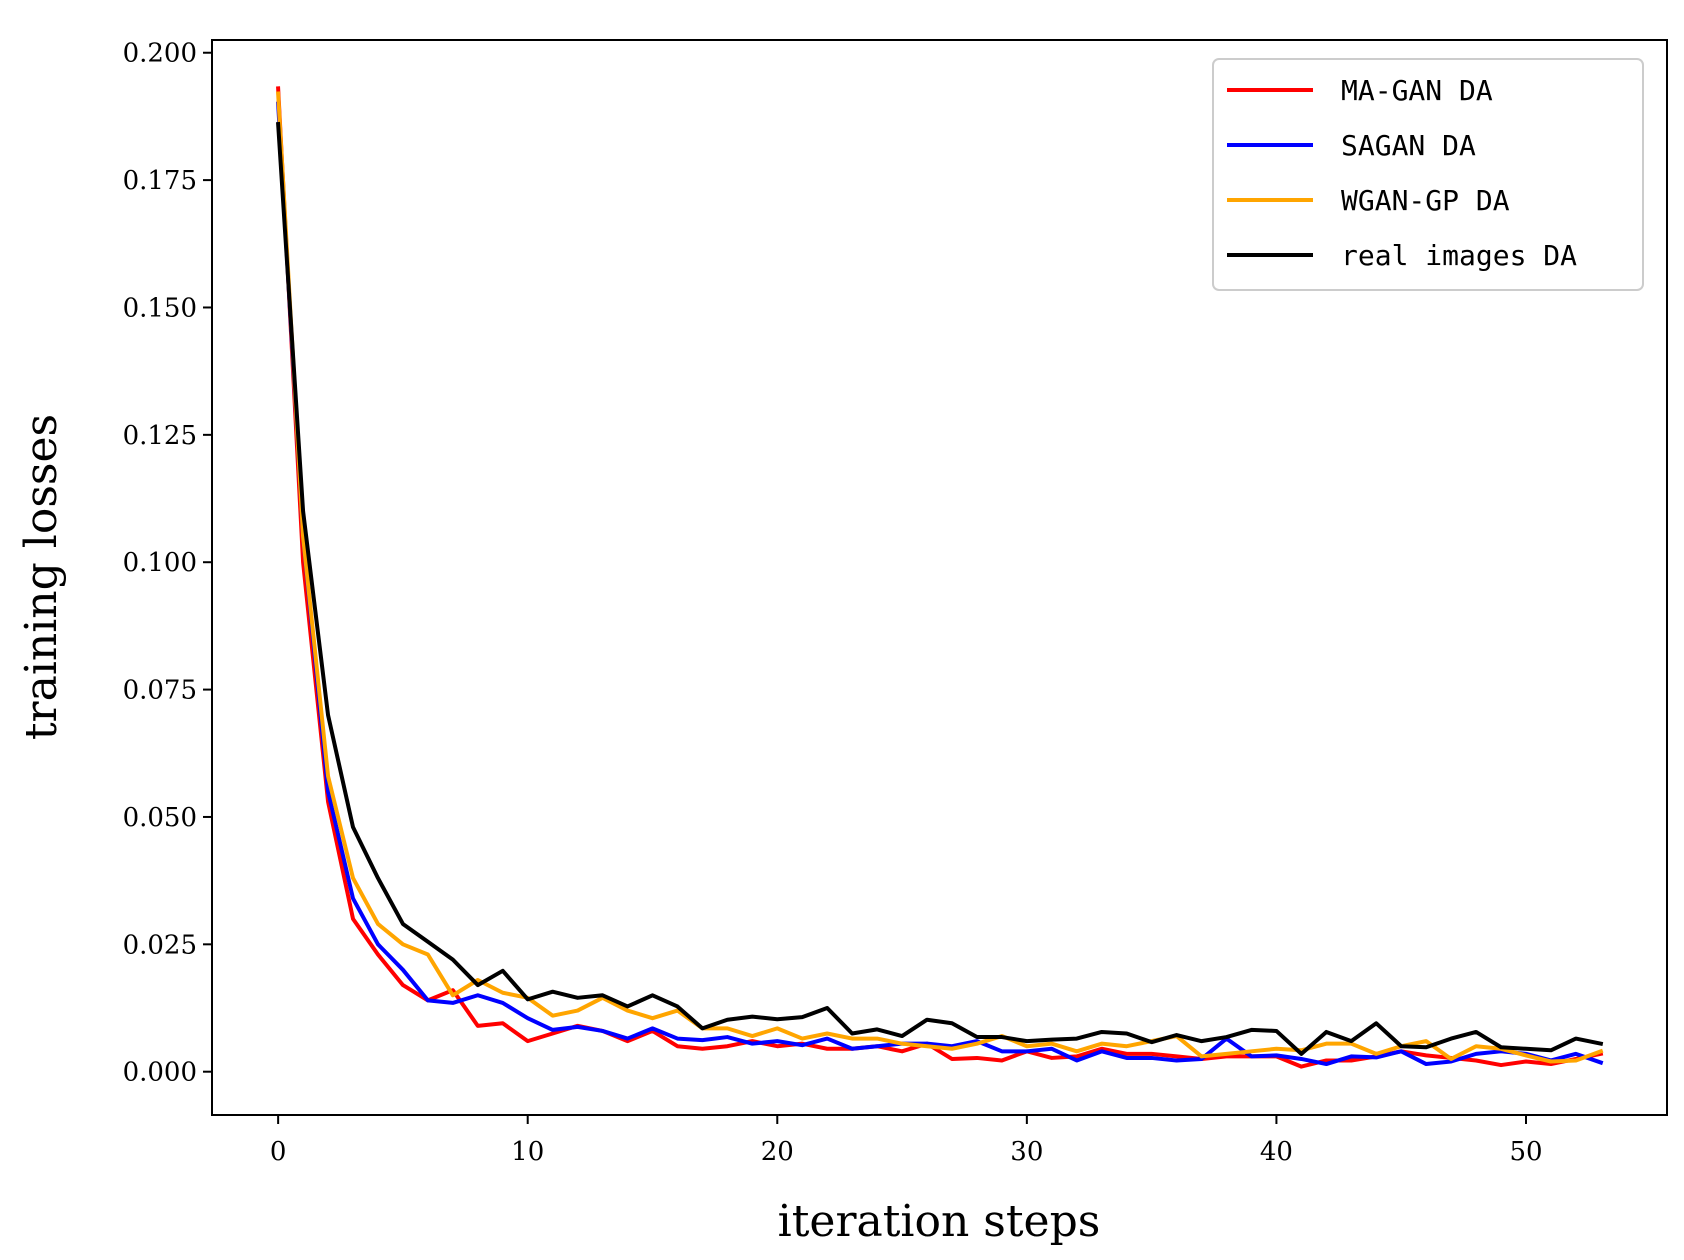 The width and height of the screenshot is (1684, 1260). What do you see at coordinates (160, 1073) in the screenshot?
I see `y-tick-label: 0.000` at bounding box center [160, 1073].